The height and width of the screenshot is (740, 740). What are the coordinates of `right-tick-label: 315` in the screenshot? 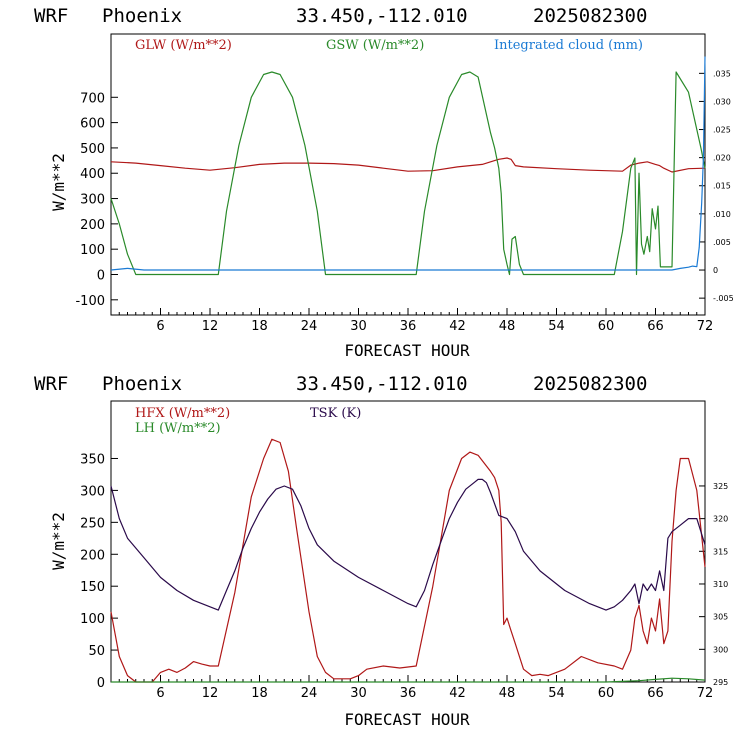 It's located at (720, 551).